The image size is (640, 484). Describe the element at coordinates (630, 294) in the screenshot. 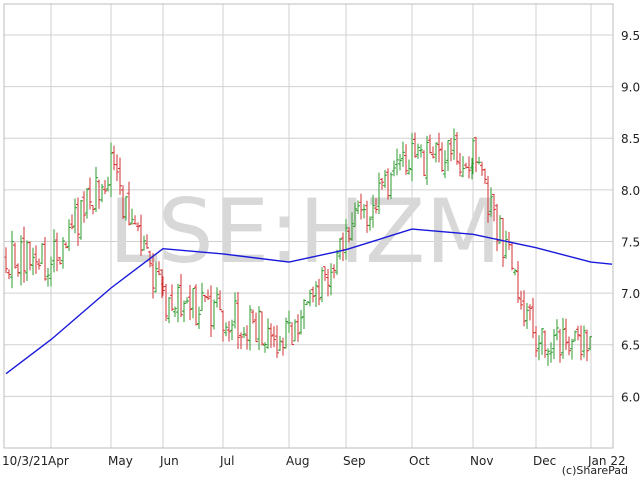

I see `y-tick-label: 7.0` at that location.